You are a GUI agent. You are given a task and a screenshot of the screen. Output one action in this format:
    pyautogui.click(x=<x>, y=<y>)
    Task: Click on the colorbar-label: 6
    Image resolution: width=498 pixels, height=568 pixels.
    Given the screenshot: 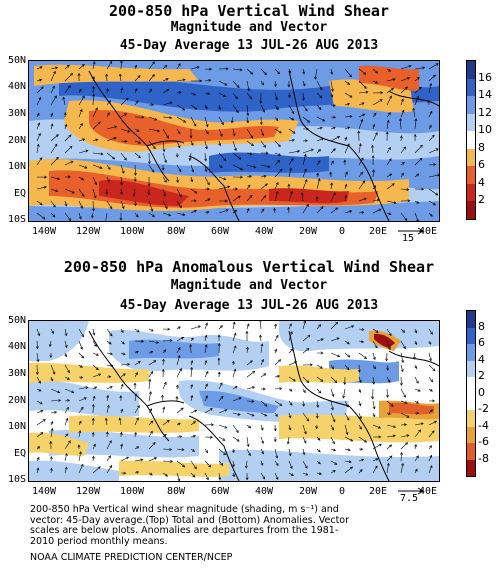 What is the action you would take?
    pyautogui.click(x=481, y=164)
    